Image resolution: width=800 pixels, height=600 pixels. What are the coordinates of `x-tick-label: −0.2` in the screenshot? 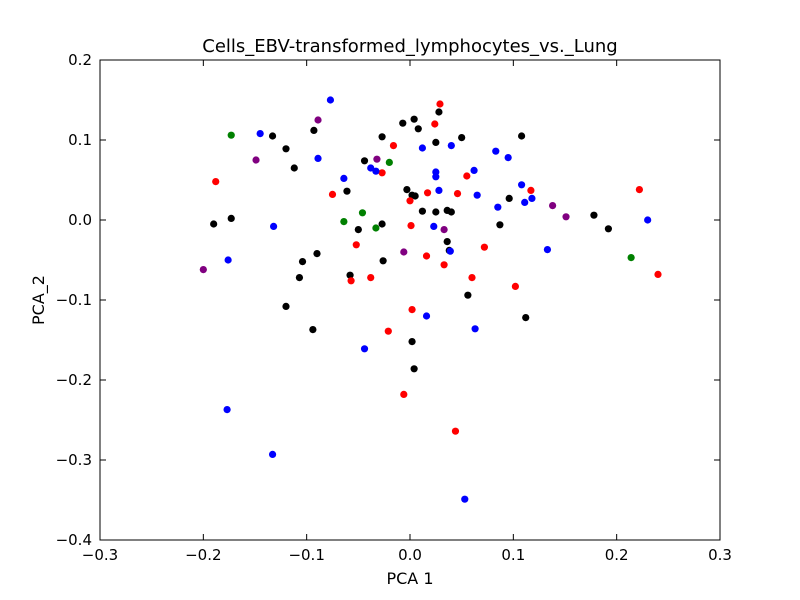 It's located at (203, 555).